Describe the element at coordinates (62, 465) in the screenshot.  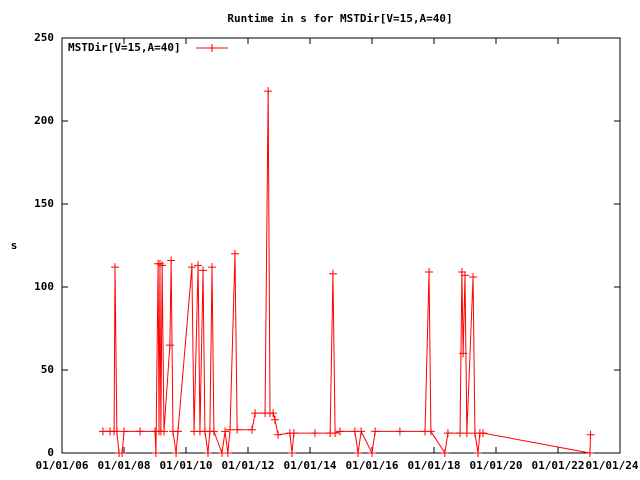
I see `x-tick-label: 01/01/06` at that location.